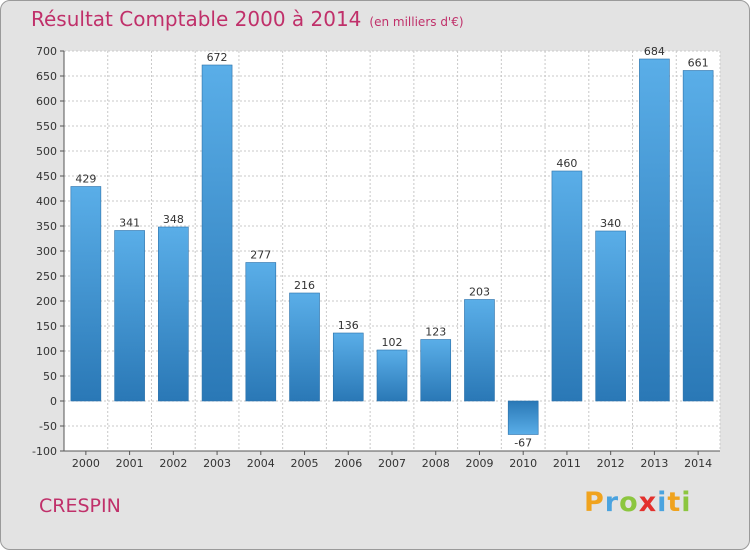 The height and width of the screenshot is (550, 750). I want to click on proxiti-logo: Proxiti, so click(638, 502).